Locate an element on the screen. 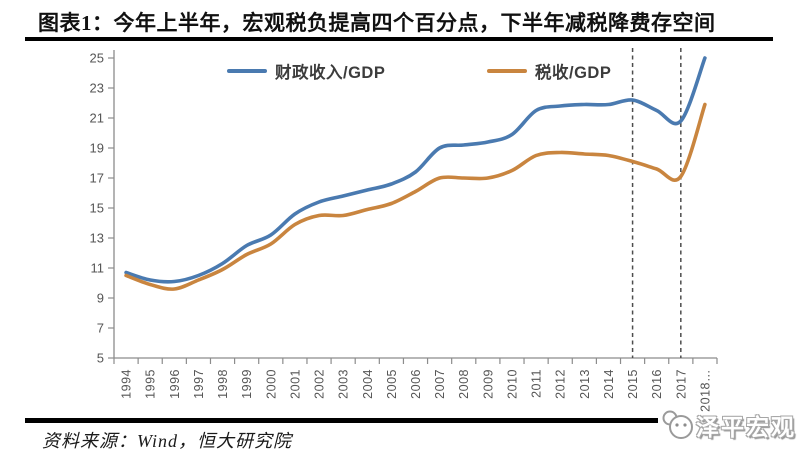 The height and width of the screenshot is (464, 800). svg-text: 2010 is located at coordinates (512, 384).